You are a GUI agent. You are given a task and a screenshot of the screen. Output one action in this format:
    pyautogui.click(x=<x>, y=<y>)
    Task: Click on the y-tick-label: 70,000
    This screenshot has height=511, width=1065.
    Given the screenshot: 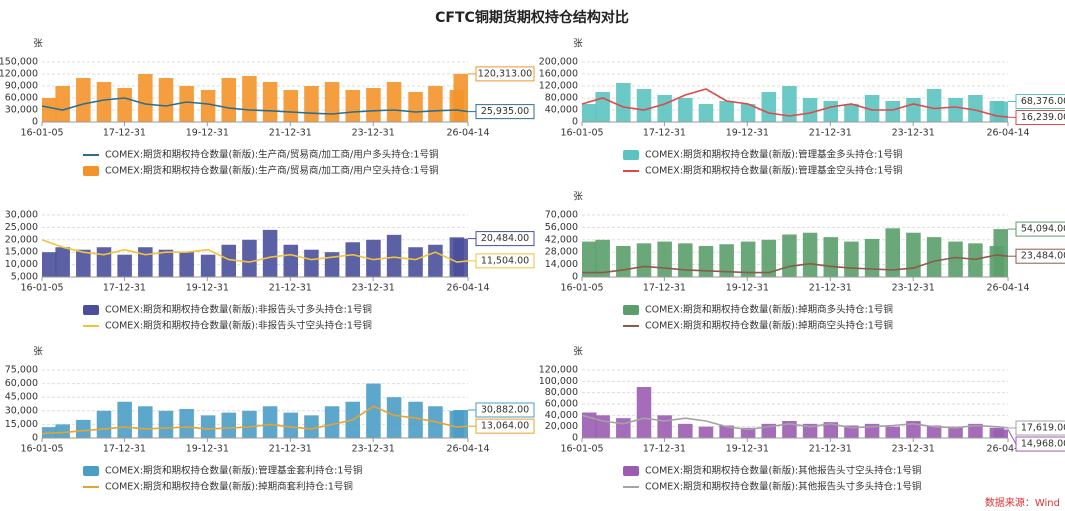 What is the action you would take?
    pyautogui.click(x=561, y=215)
    